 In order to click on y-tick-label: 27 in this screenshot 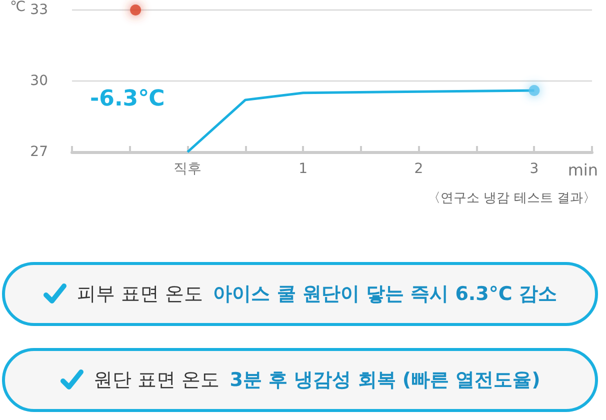, I will do `click(39, 152)`.